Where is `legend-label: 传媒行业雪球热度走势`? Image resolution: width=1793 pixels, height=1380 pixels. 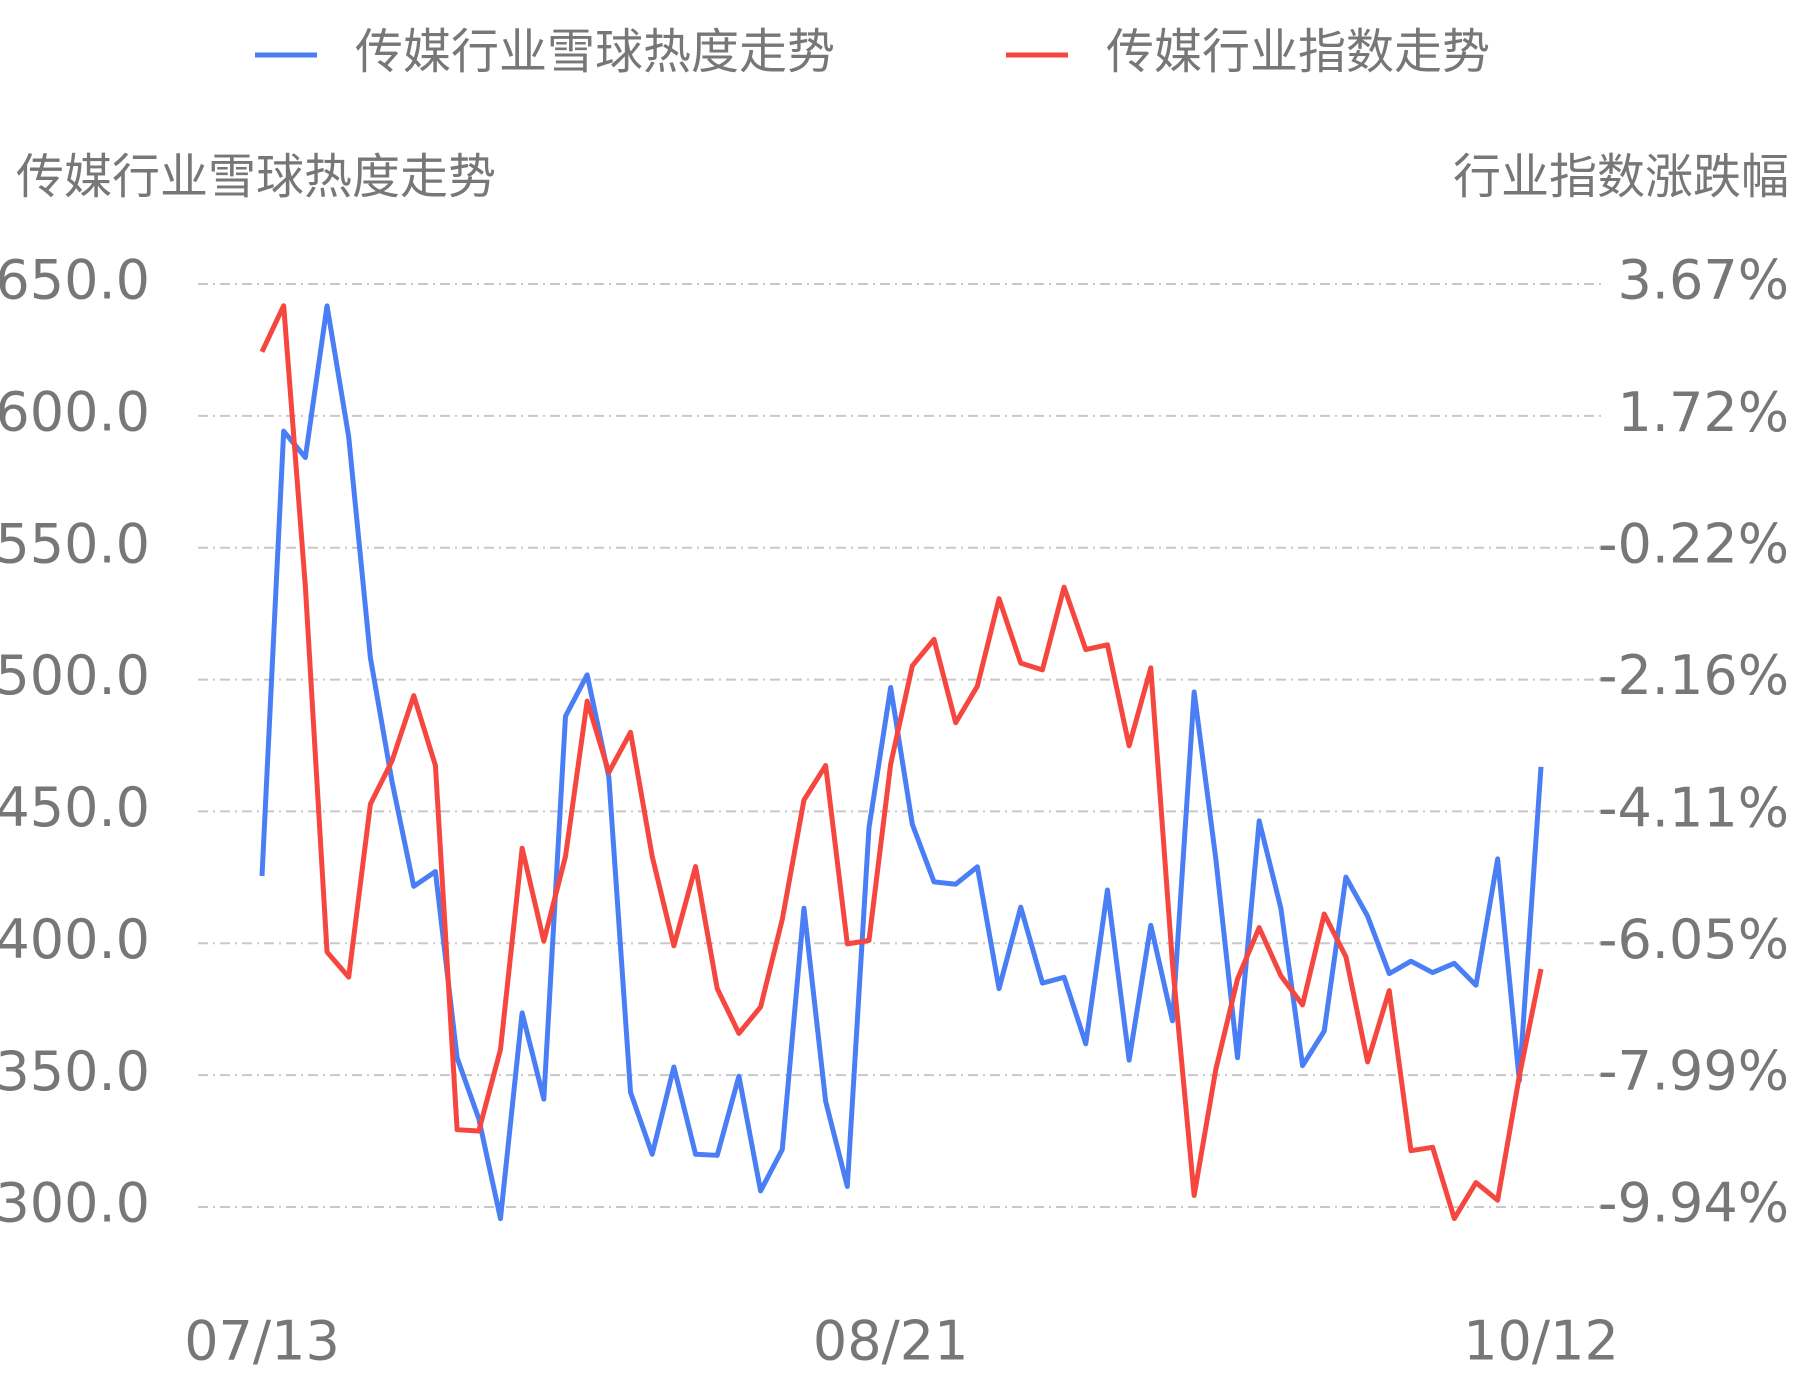
legend-label: 传媒行业雪球热度走势 is located at coordinates (595, 52).